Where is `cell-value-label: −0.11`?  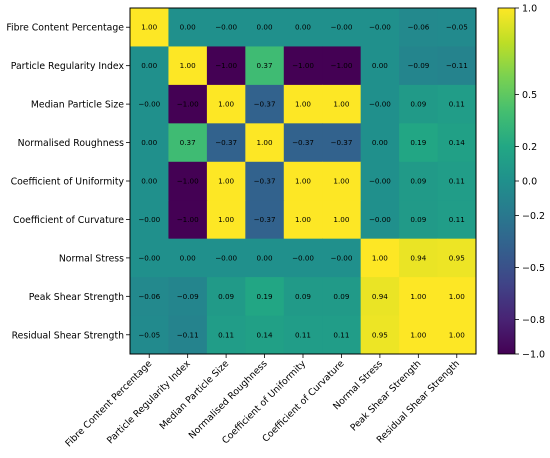 cell-value-label: −0.11 is located at coordinates (188, 334).